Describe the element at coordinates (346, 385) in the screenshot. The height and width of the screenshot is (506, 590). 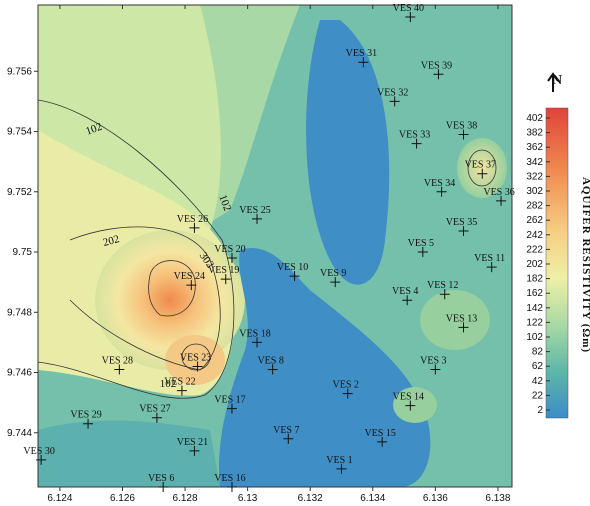
I see `point-label: VES 2` at that location.